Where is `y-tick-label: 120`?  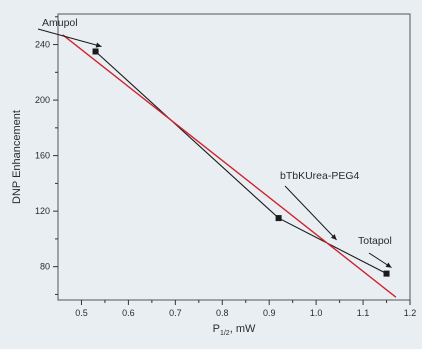 y-tick-label: 120 is located at coordinates (42, 211).